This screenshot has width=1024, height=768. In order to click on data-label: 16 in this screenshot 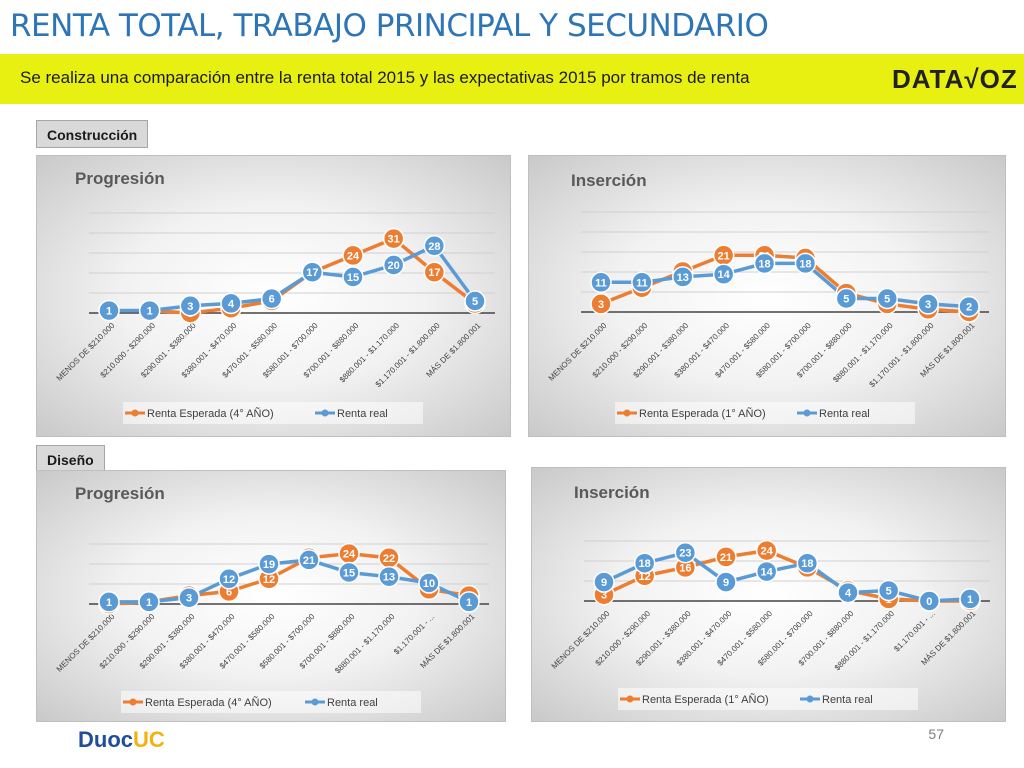, I will do `click(685, 568)`.